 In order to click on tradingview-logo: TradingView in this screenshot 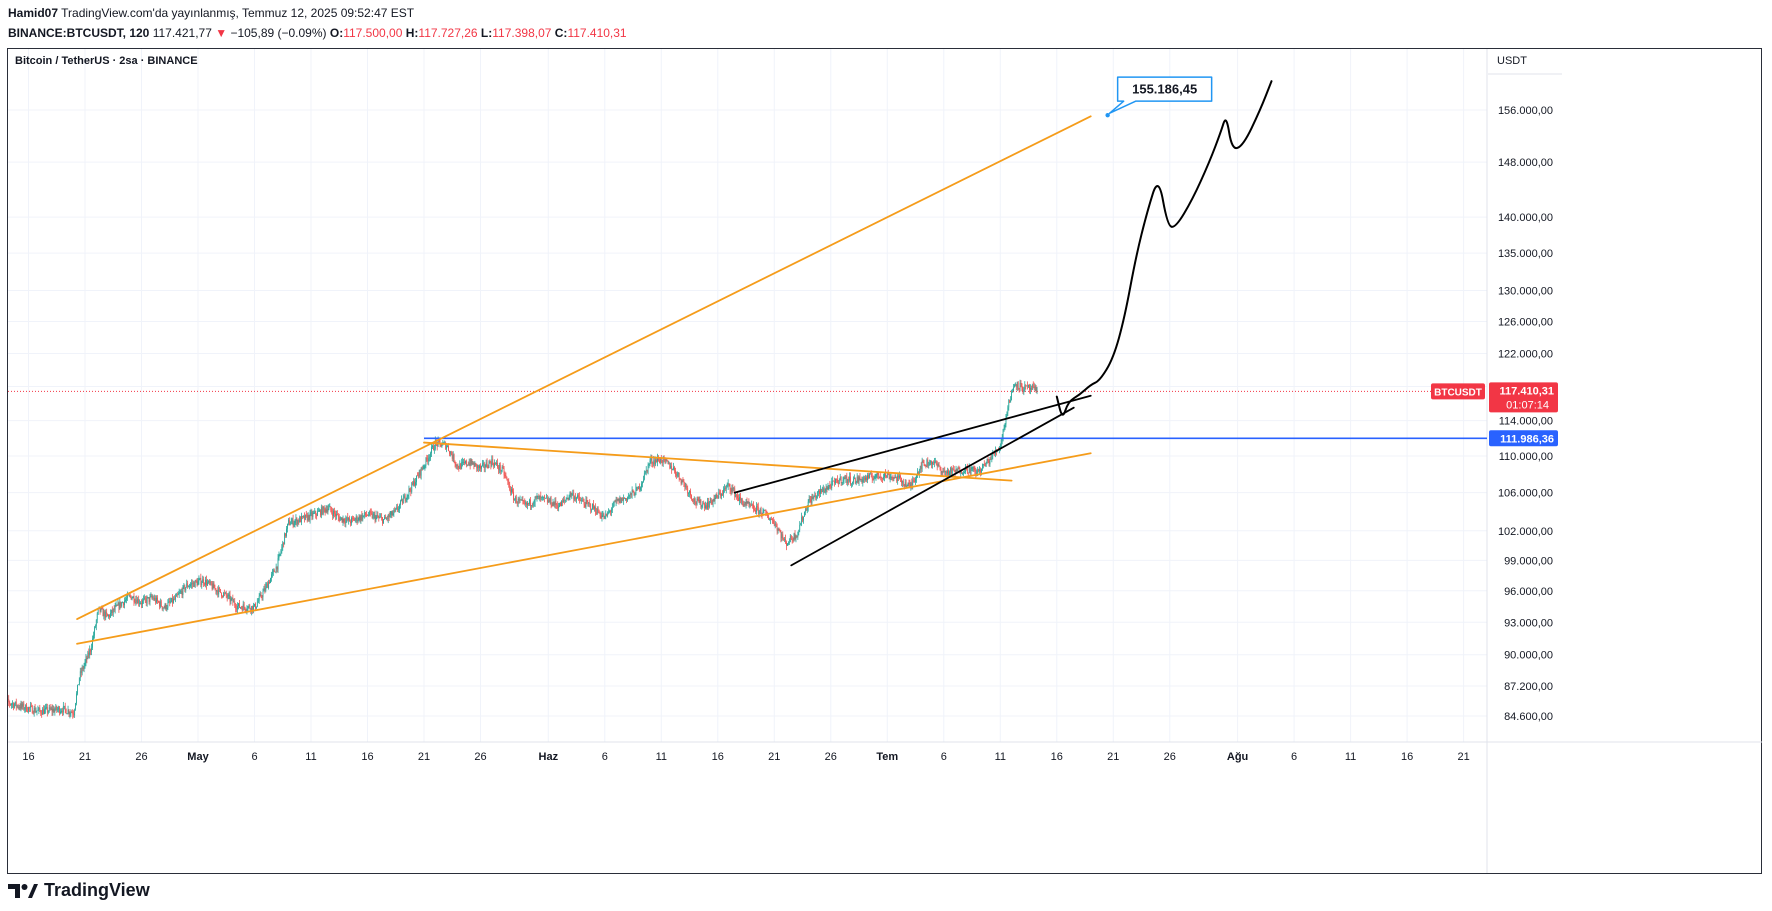, I will do `click(79, 890)`.